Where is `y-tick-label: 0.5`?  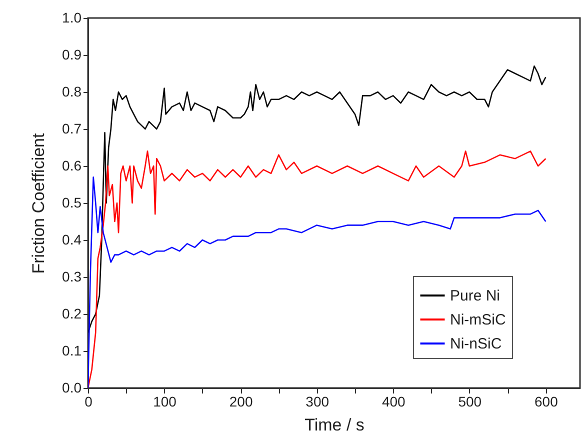 y-tick-label: 0.5 is located at coordinates (72, 202).